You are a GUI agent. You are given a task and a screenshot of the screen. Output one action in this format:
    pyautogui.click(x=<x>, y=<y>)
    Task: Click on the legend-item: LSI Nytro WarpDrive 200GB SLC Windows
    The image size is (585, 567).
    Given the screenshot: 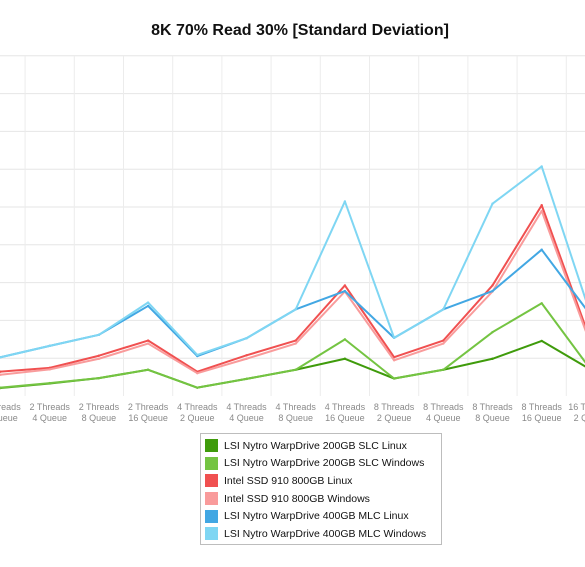 What is the action you would take?
    pyautogui.click(x=321, y=464)
    